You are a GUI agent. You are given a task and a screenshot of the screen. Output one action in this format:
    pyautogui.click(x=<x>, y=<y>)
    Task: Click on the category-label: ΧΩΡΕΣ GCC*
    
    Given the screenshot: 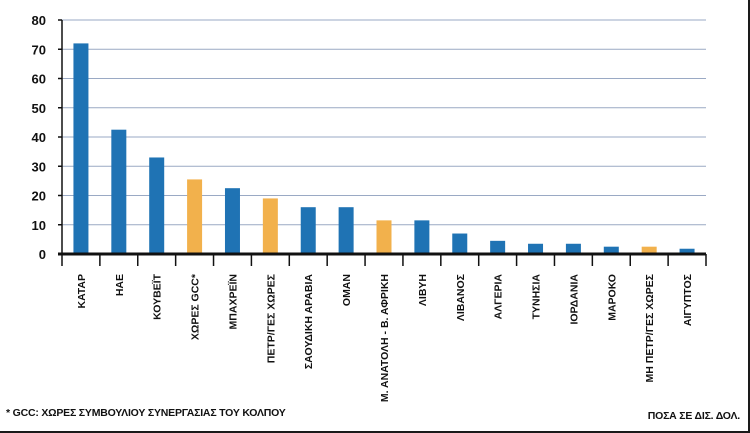 What is the action you would take?
    pyautogui.click(x=196, y=306)
    